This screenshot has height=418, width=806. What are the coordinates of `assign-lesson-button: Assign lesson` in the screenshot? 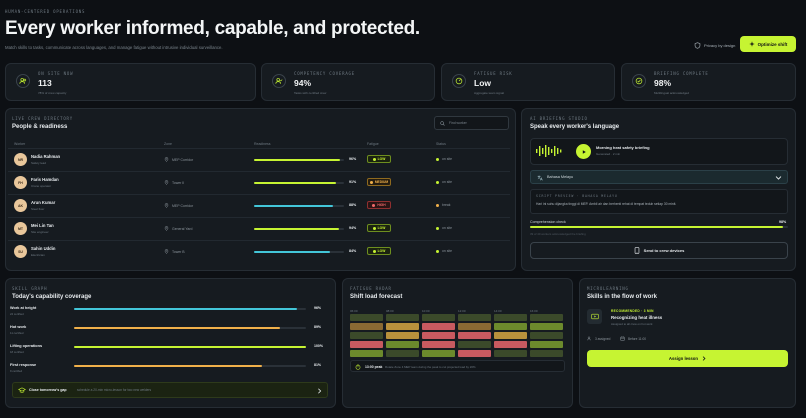 It's located at (687, 358).